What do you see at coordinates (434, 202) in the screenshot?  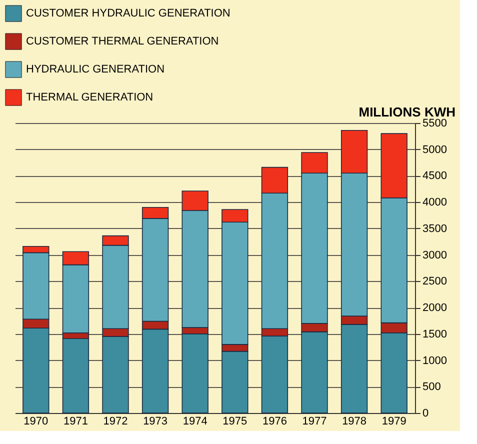 I see `y-tick-label: 4000` at bounding box center [434, 202].